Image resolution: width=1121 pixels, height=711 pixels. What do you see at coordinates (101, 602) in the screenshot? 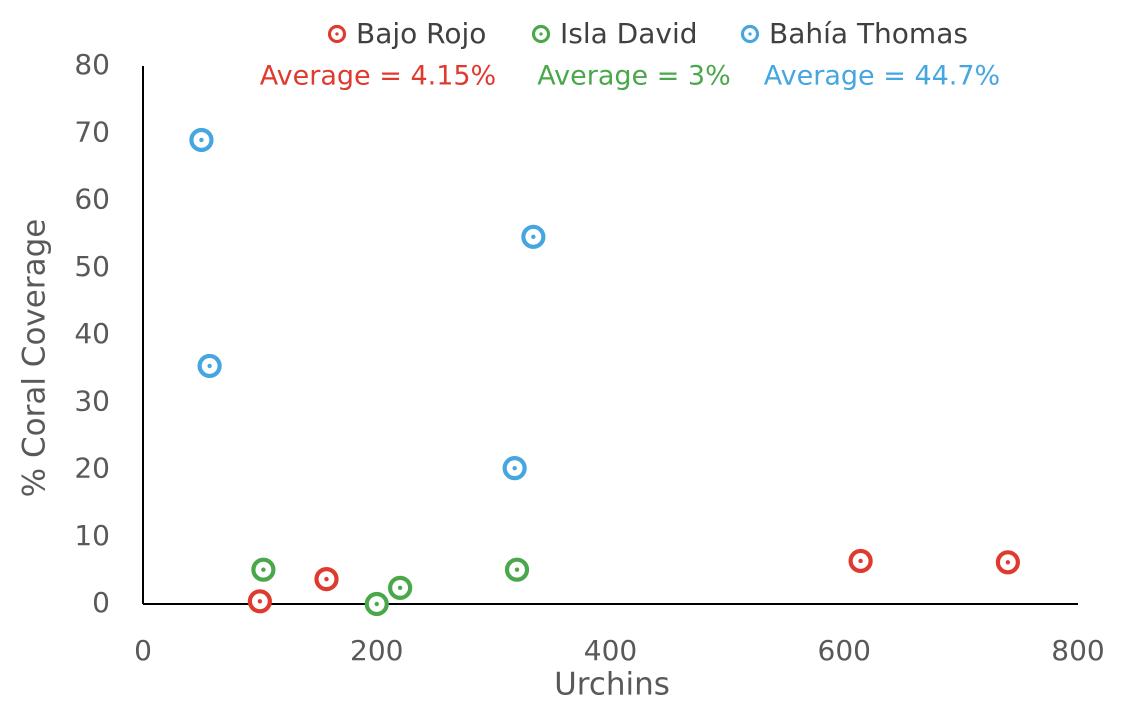
I see `y-tick-label: 0` at bounding box center [101, 602].